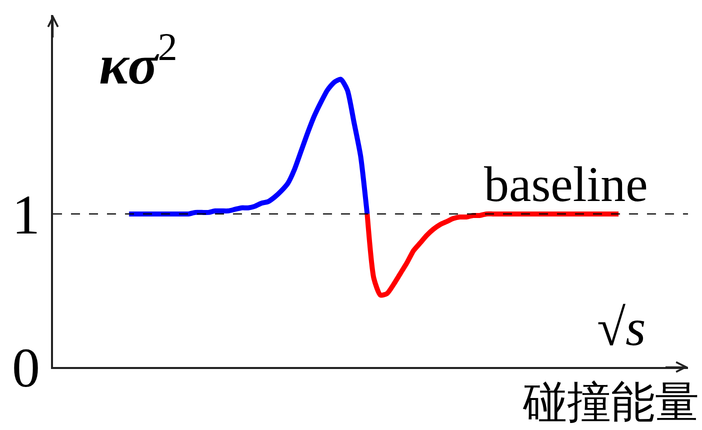 This screenshot has width=702, height=430. I want to click on y-tick-label: 1, so click(26, 215).